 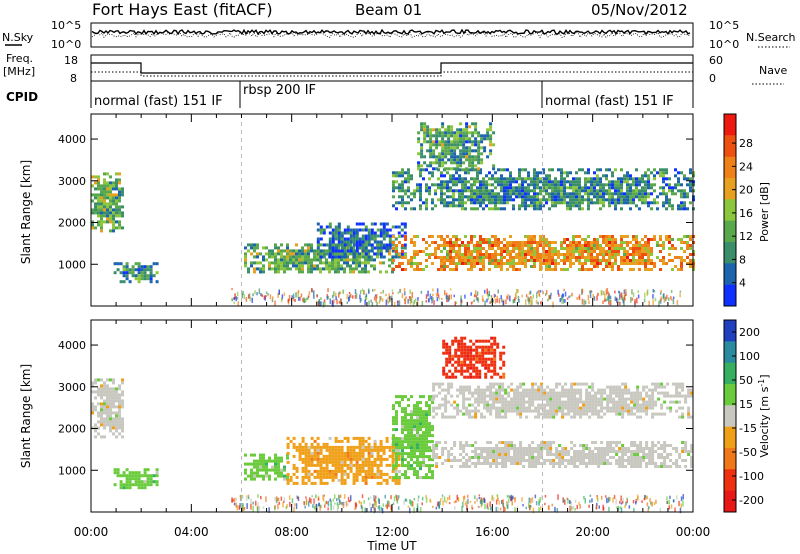 I want to click on time-tick-label: 04:00, so click(x=191, y=532).